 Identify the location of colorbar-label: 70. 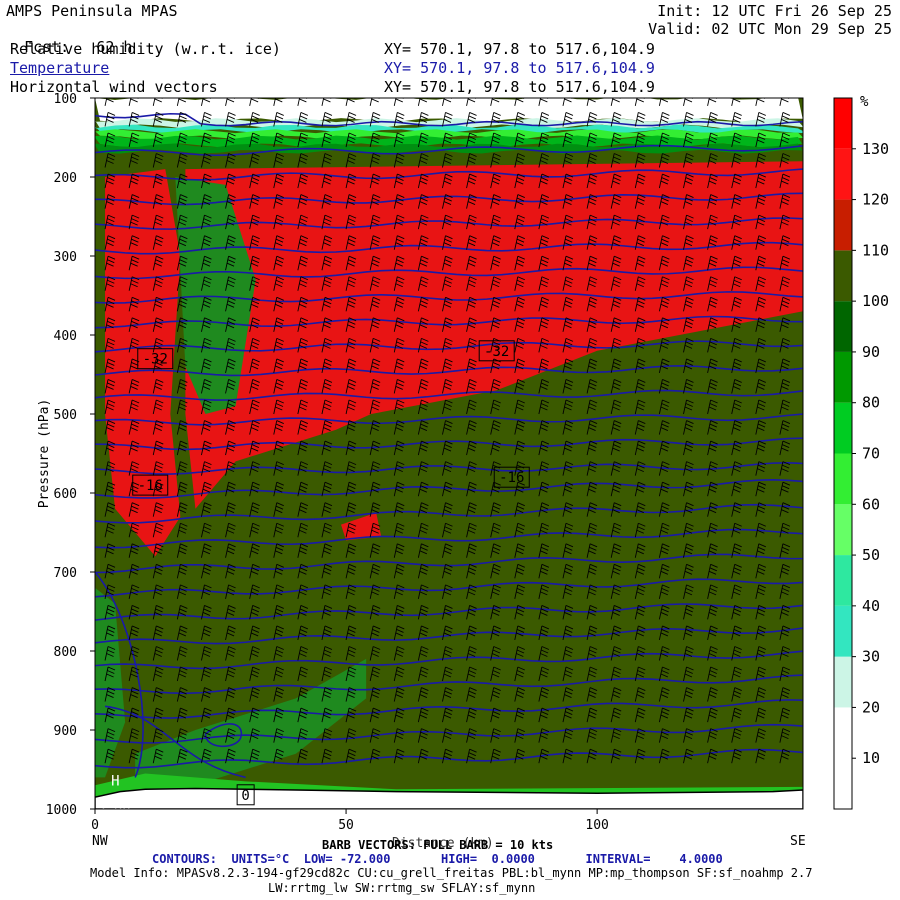
(871, 454).